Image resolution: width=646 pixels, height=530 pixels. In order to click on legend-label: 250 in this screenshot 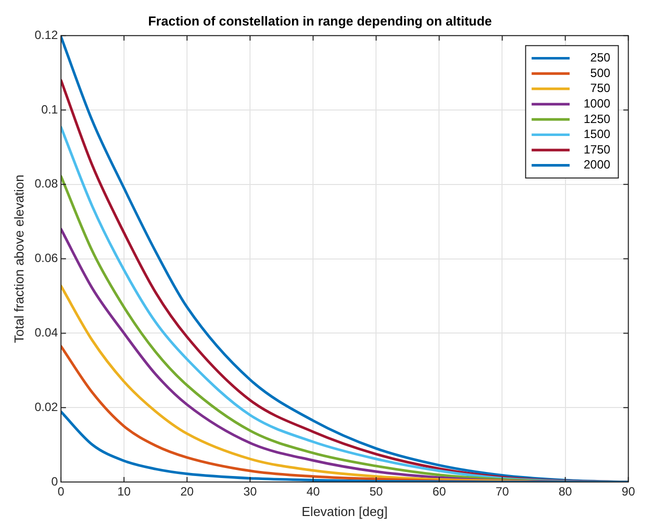, I will do `click(600, 57)`.